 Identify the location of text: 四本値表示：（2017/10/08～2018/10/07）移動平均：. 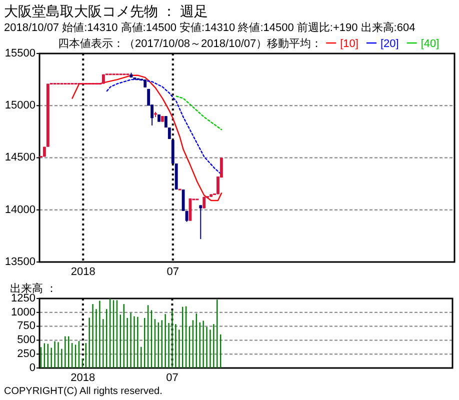
(190, 43).